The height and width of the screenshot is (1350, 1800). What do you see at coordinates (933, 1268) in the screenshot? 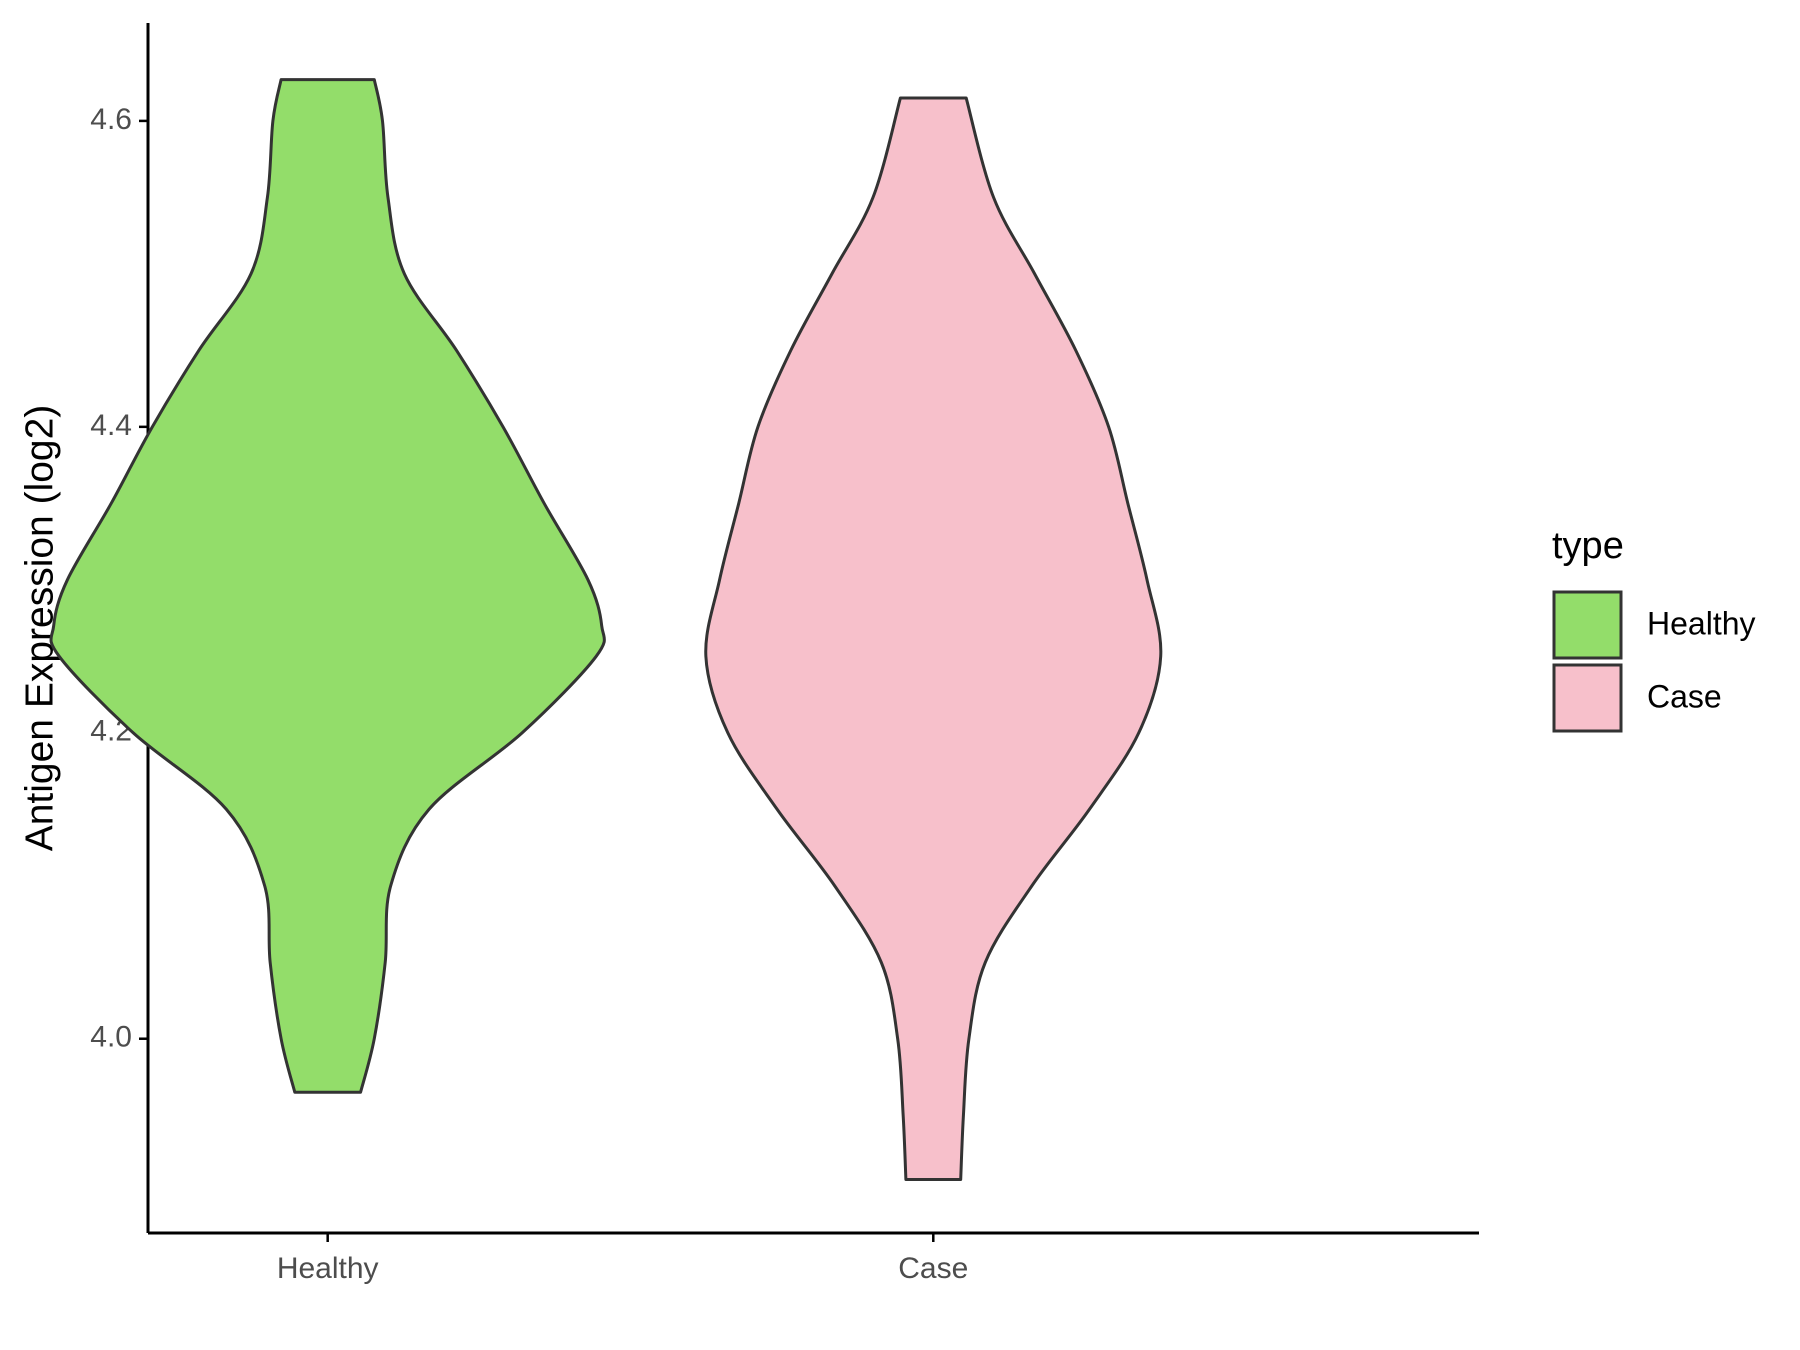
I see `x-tick-label: Case` at bounding box center [933, 1268].